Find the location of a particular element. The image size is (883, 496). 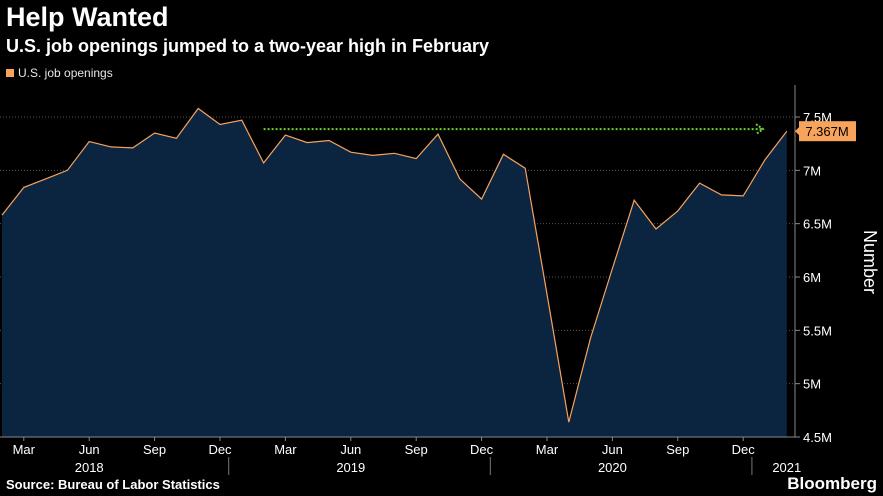

y-axis-title: Number is located at coordinates (870, 262).